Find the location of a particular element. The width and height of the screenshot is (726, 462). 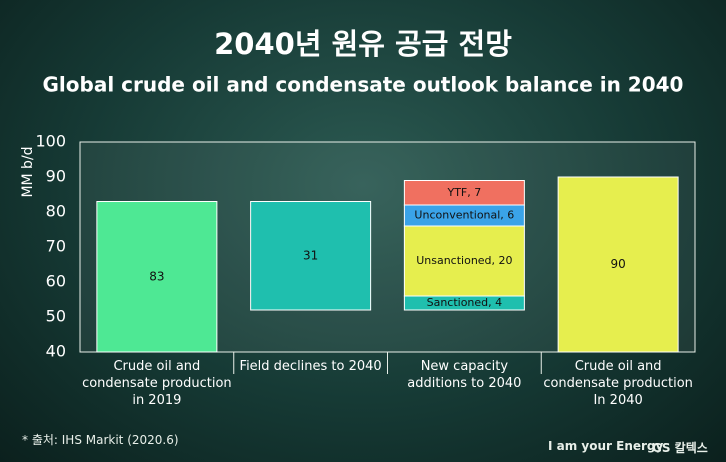

data-label: 83 is located at coordinates (156, 276).